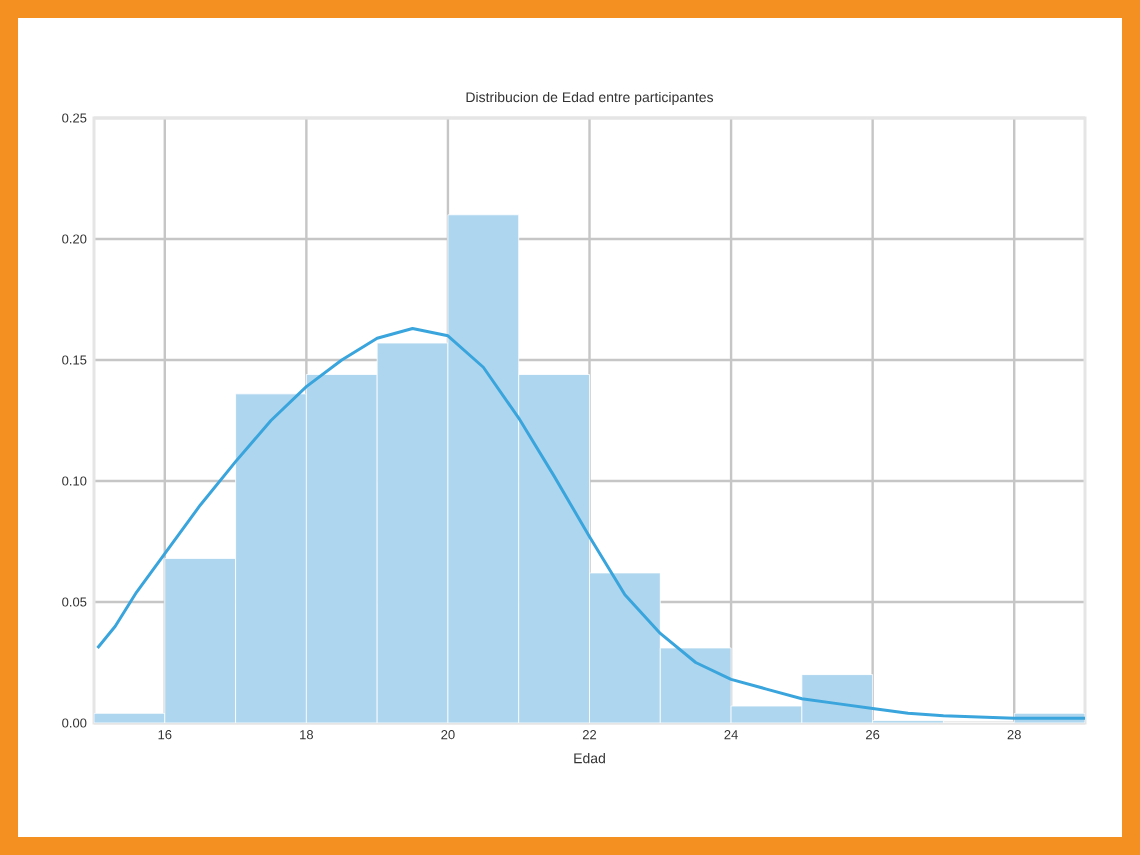  I want to click on x-axis-title: Edad, so click(589, 758).